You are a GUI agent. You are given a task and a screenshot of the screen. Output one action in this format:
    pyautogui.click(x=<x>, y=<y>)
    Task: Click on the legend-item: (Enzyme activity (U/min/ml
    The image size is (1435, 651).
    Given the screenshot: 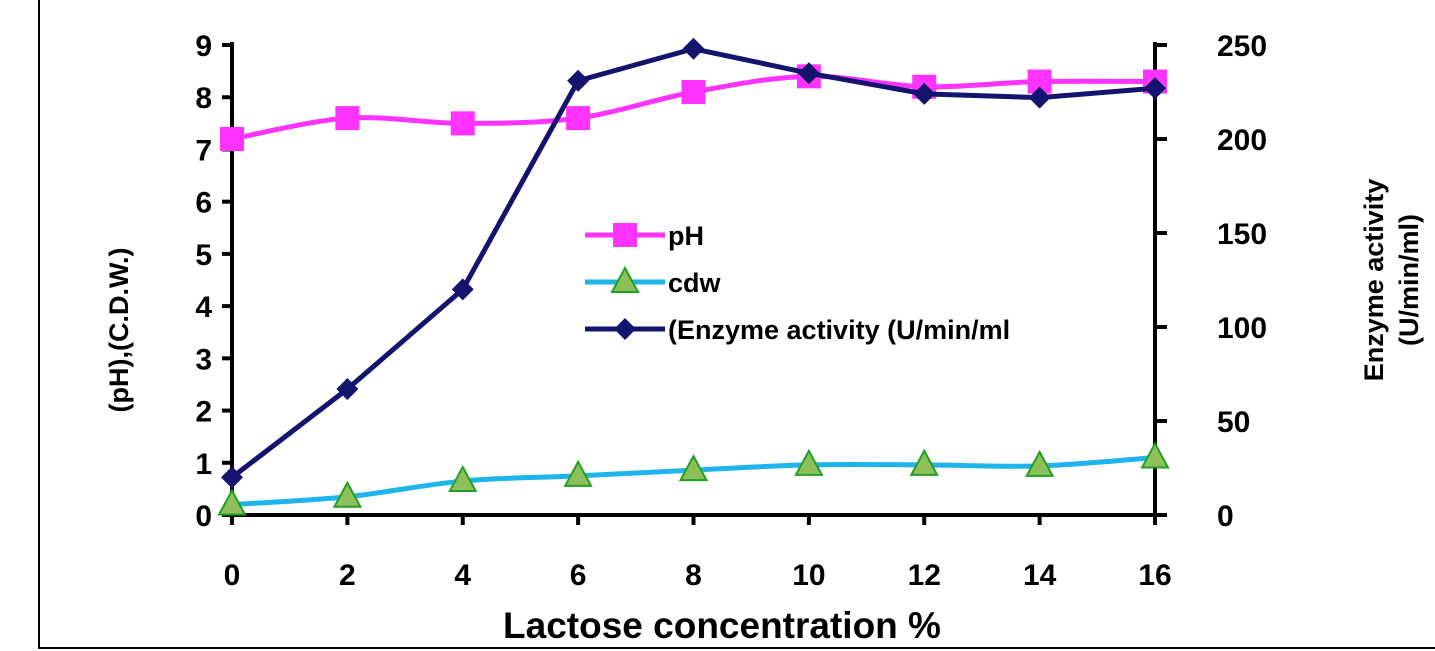 What is the action you would take?
    pyautogui.click(x=797, y=330)
    